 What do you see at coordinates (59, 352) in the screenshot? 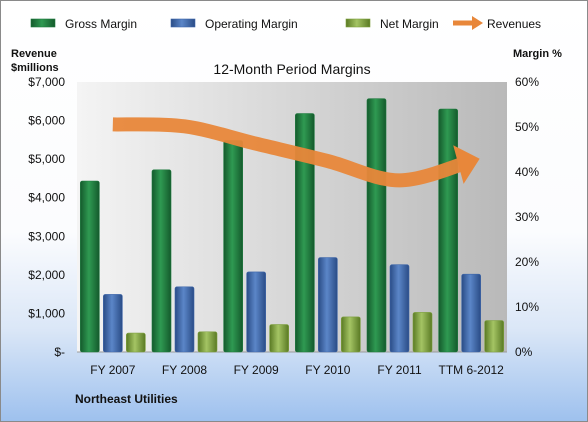
I see `left-tick-label: $-` at bounding box center [59, 352].